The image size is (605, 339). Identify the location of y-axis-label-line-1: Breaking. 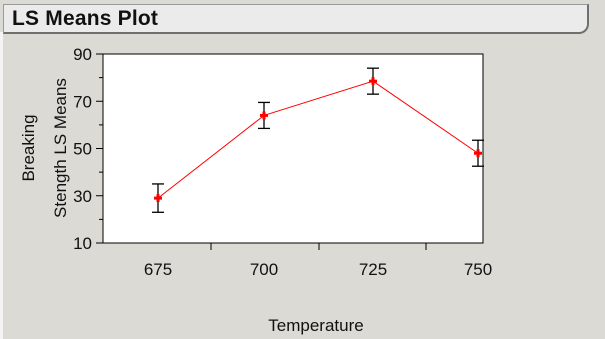
(28, 147).